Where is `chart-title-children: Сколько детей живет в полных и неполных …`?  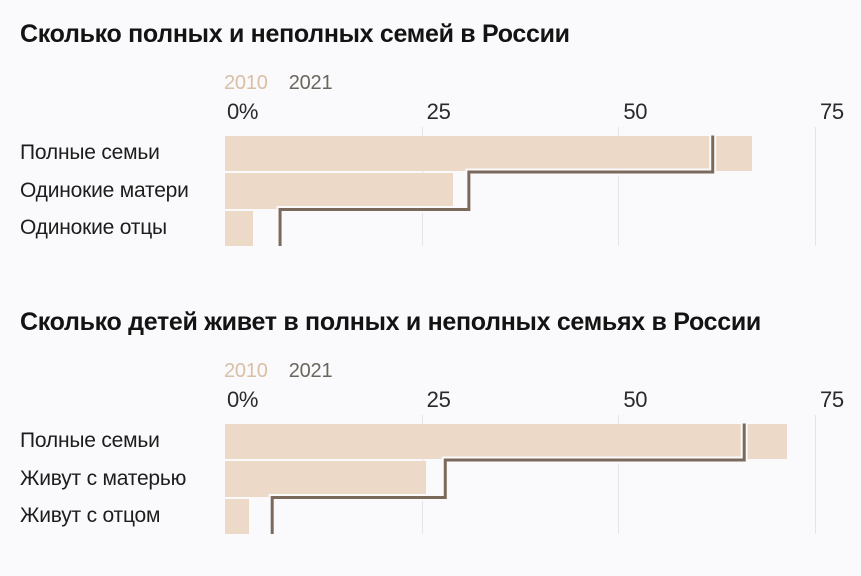
chart-title-children: Сколько детей живет в полных и неполных … is located at coordinates (390, 322).